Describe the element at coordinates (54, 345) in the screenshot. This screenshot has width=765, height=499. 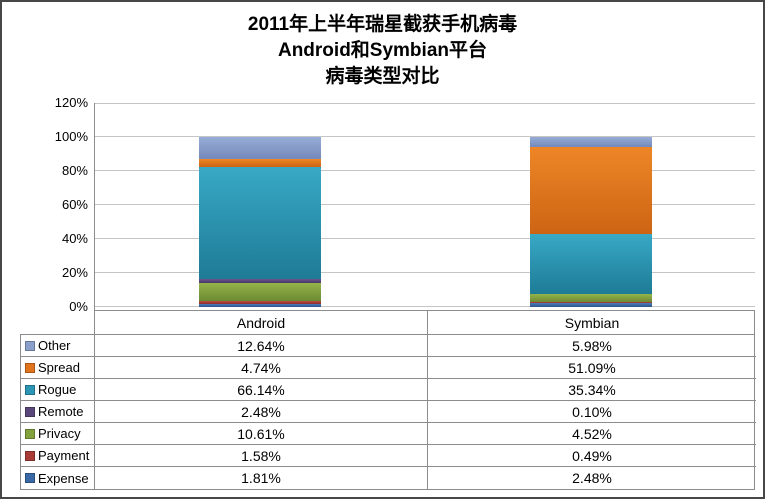
I see `legend-label: Other` at that location.